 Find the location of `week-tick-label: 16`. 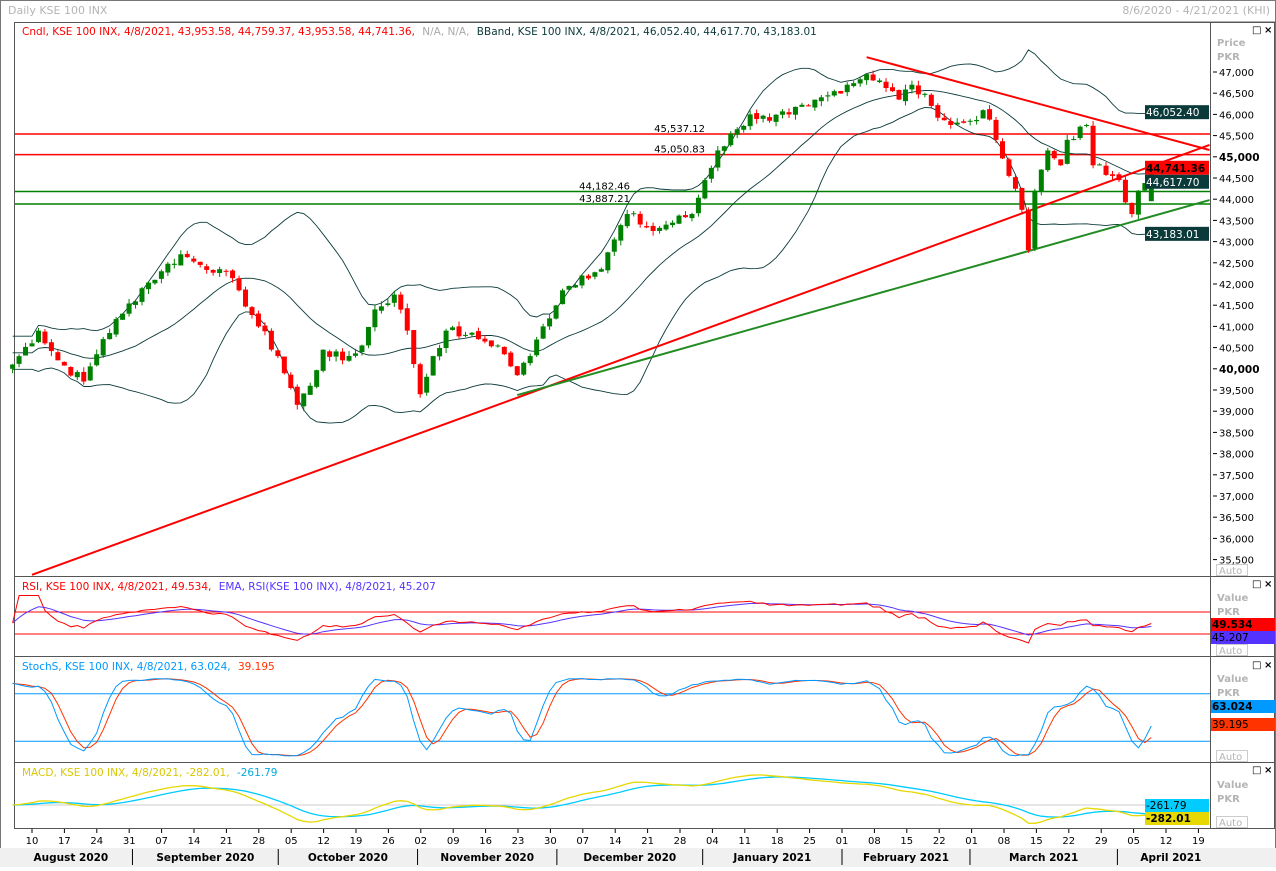

week-tick-label: 16 is located at coordinates (485, 841).